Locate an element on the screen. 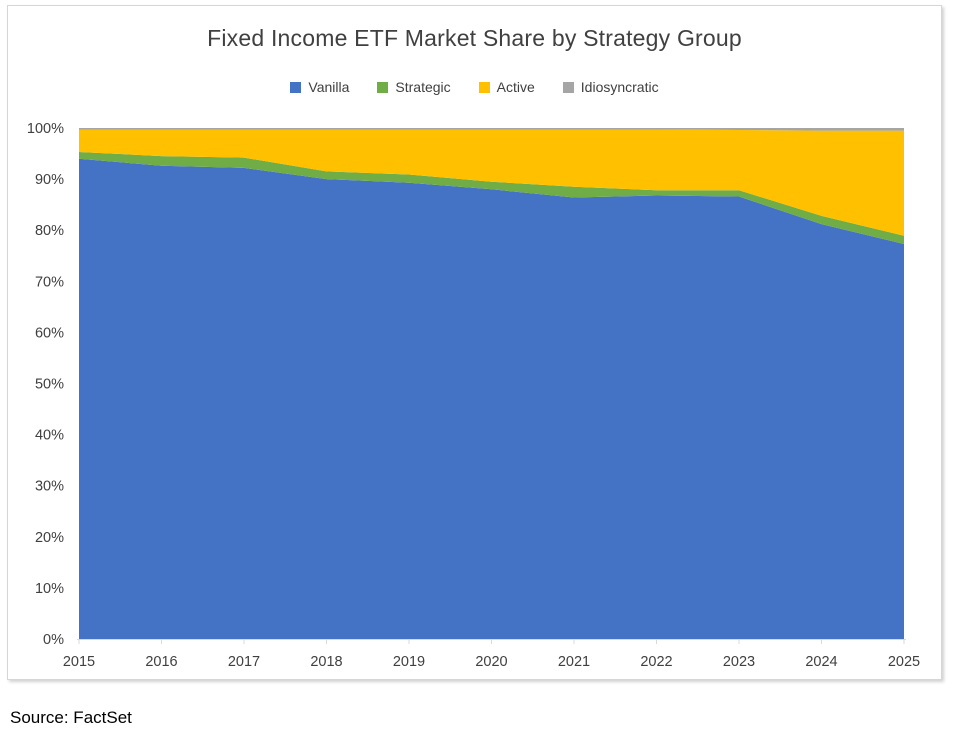  legend-item-strategic: Strategic is located at coordinates (414, 87).